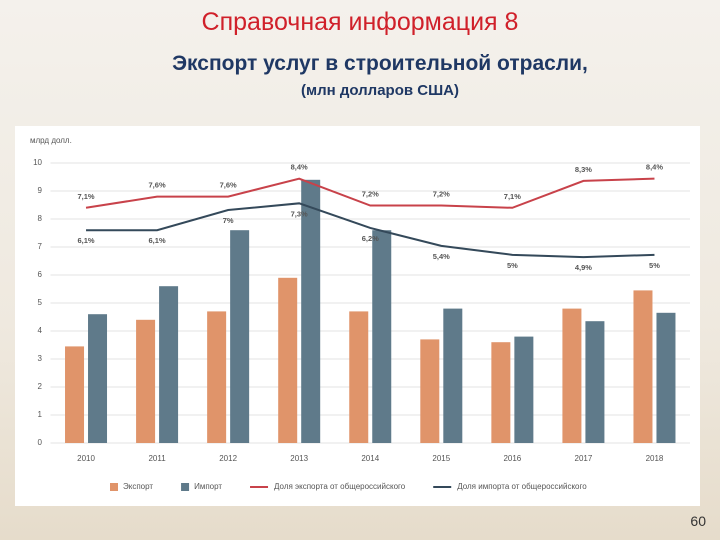 This screenshot has width=720, height=540. Describe the element at coordinates (40, 442) in the screenshot. I see `y-tick-label: 0` at that location.